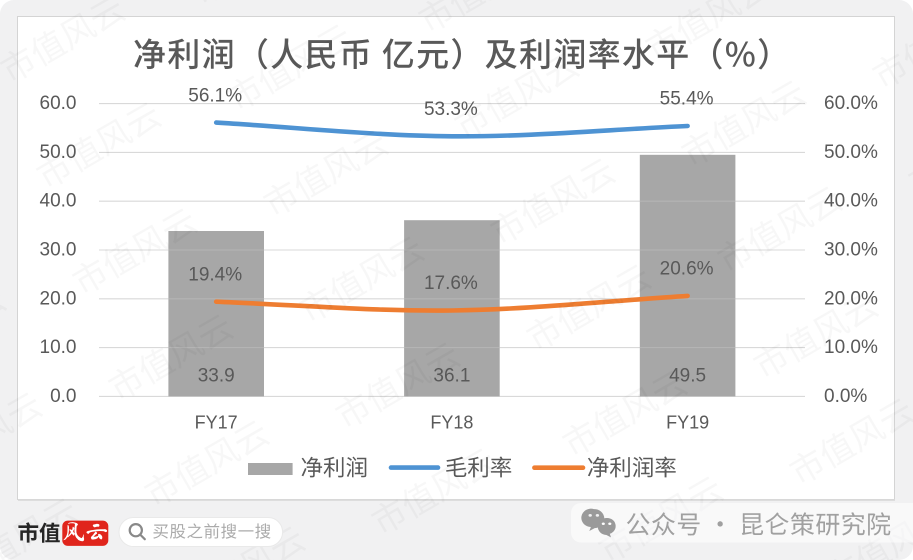 This screenshot has width=913, height=560. I want to click on svg-text: 55.4%, so click(687, 99).